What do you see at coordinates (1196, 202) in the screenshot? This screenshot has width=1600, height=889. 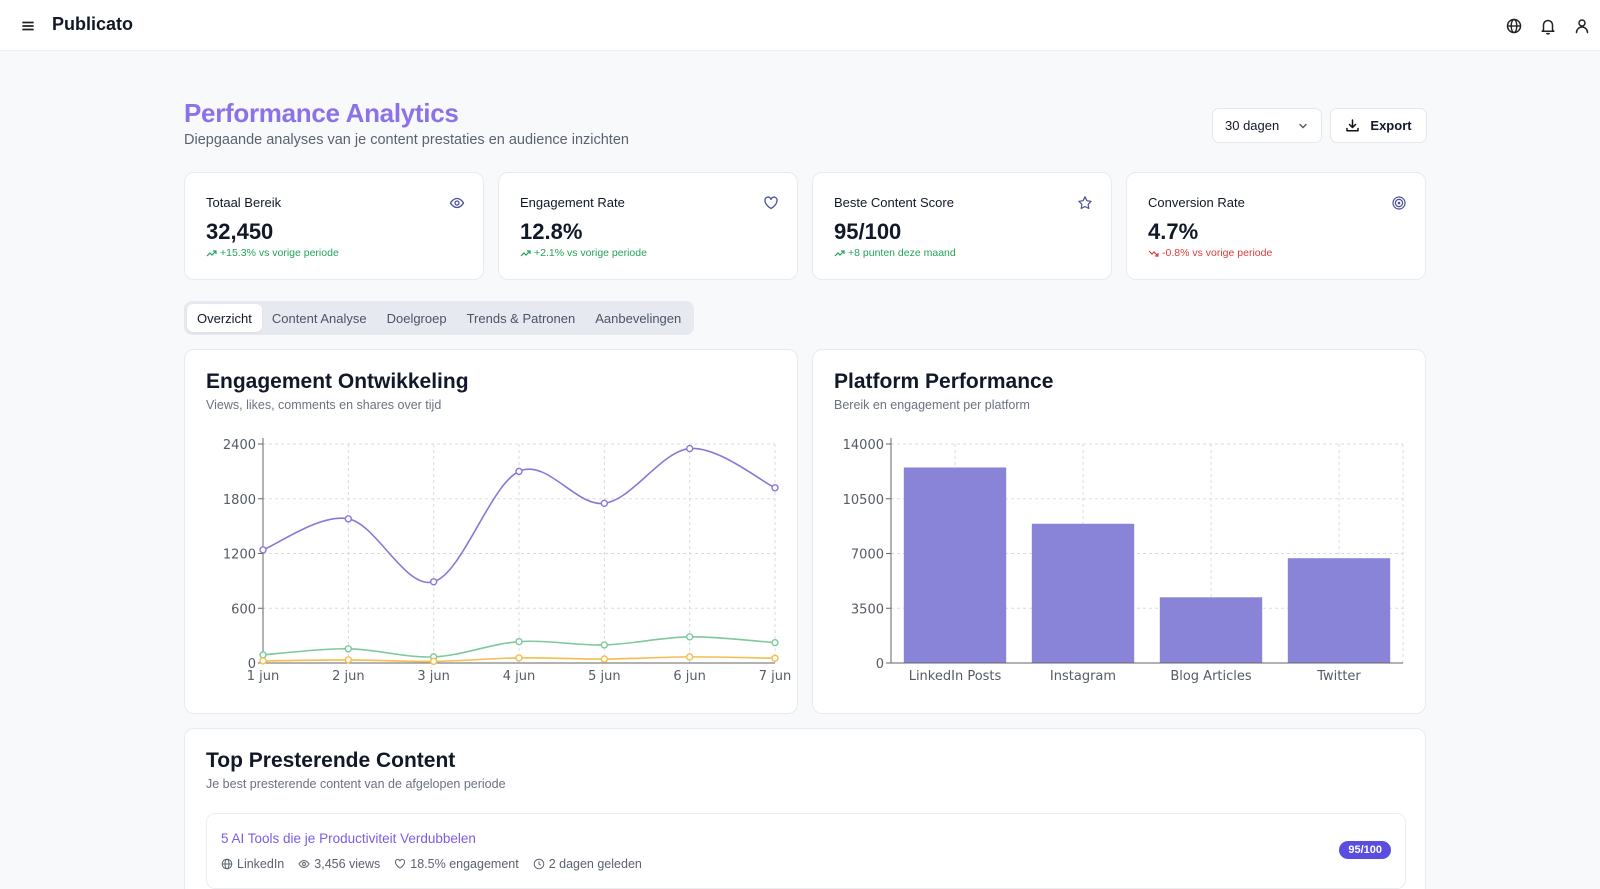 I see `kpi-label: Conversion Rate` at bounding box center [1196, 202].